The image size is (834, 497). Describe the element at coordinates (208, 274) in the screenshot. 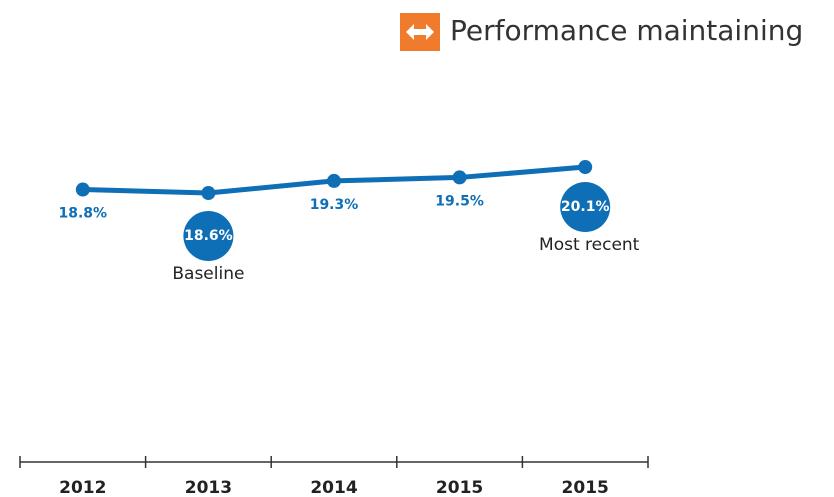

I see `annotation: Baseline` at that location.